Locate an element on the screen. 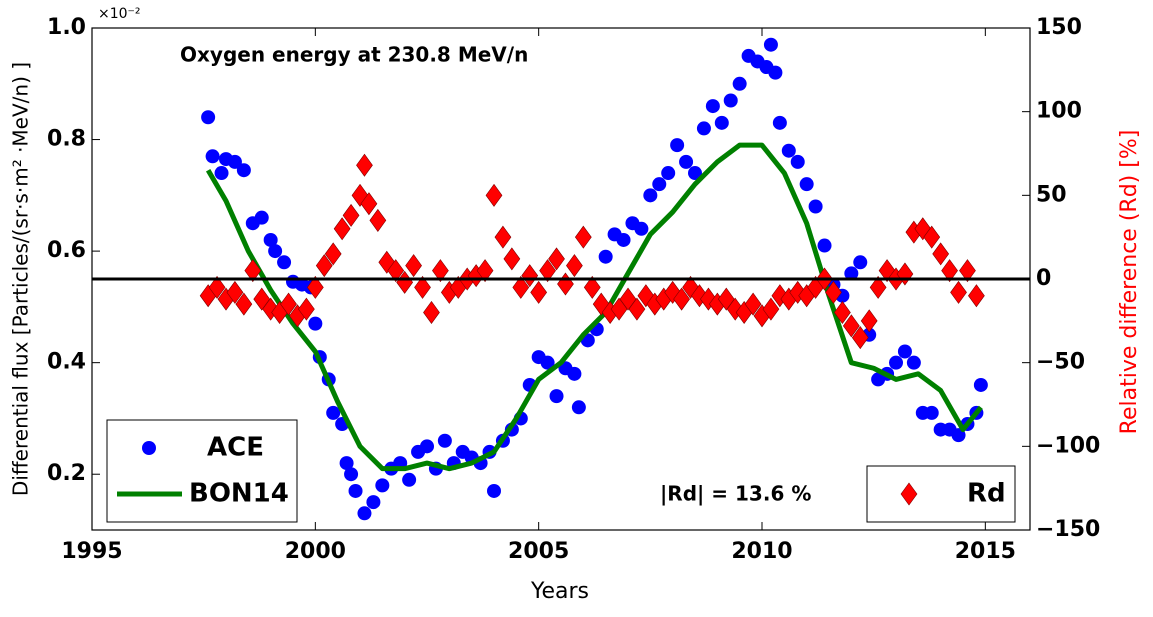 This screenshot has height=617, width=1153. x-tick-label: 1995 is located at coordinates (91, 551).